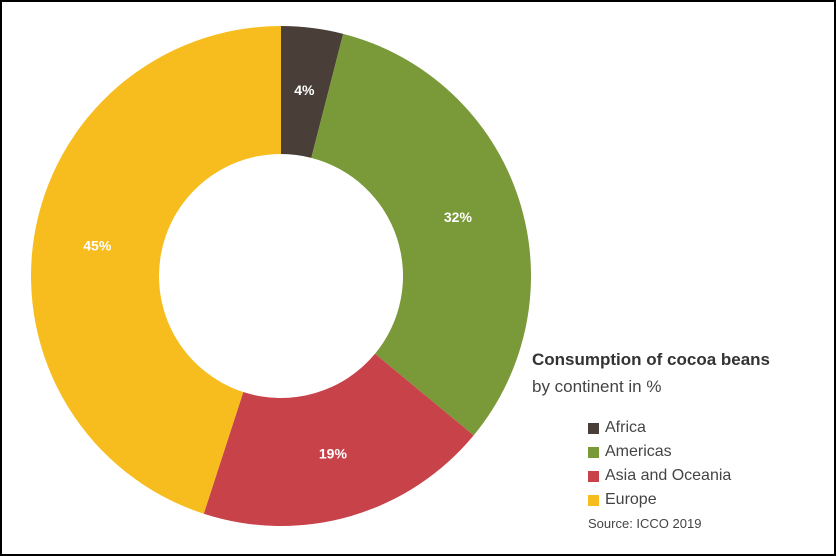 This screenshot has width=836, height=556. What do you see at coordinates (638, 451) in the screenshot?
I see `legend-label: Americas` at bounding box center [638, 451].